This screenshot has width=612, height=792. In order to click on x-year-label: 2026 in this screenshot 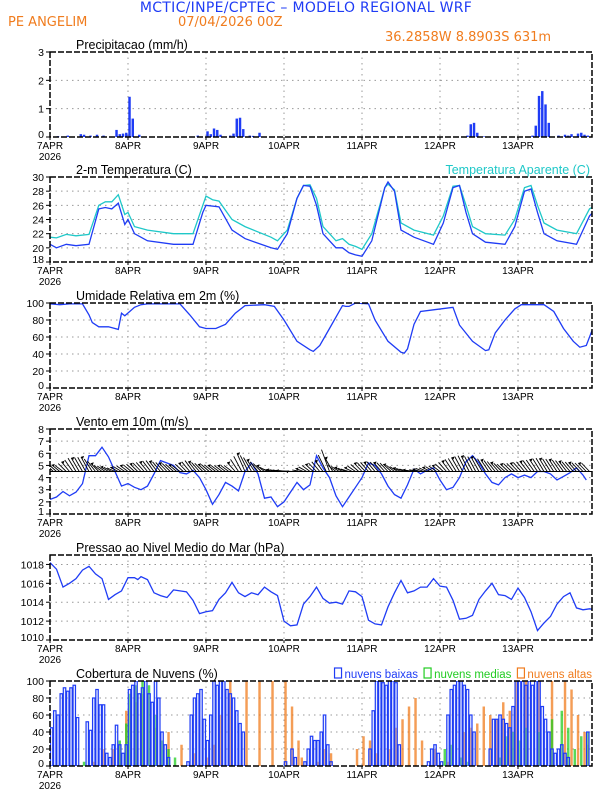, I will do `click(50, 534)`.